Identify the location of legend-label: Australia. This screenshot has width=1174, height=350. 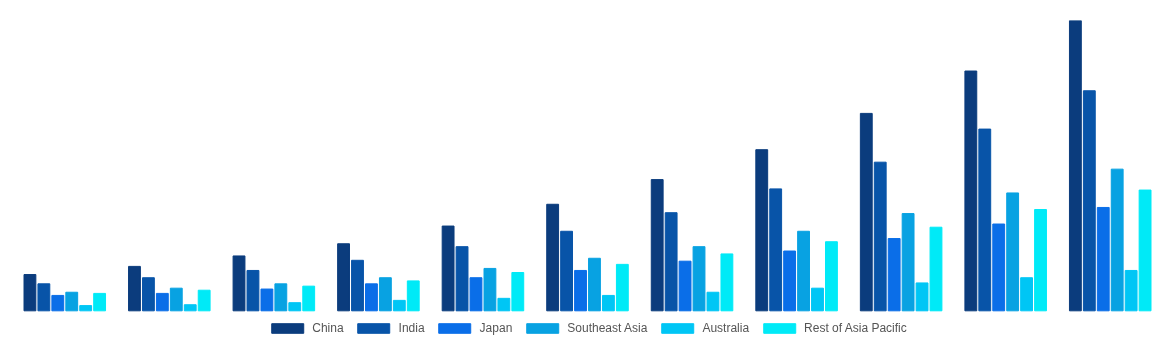
(726, 328).